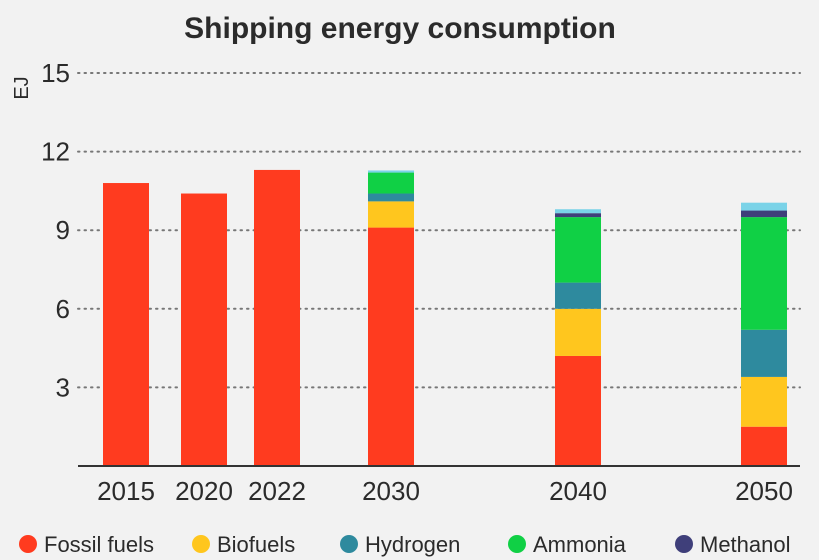 The image size is (819, 560). Describe the element at coordinates (764, 206) in the screenshot. I see `bar-segment-other-2050` at that location.